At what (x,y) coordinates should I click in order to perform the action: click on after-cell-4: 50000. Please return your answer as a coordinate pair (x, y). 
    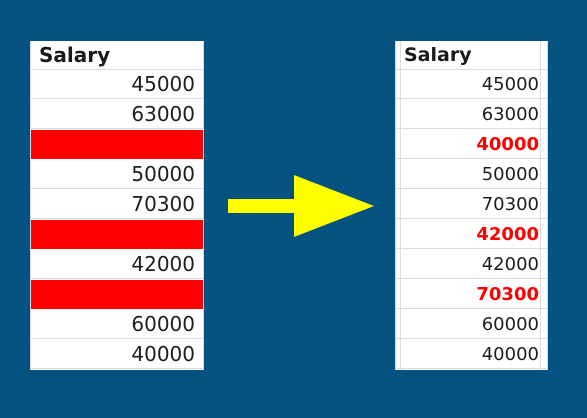
    Looking at the image, I should click on (471, 174).